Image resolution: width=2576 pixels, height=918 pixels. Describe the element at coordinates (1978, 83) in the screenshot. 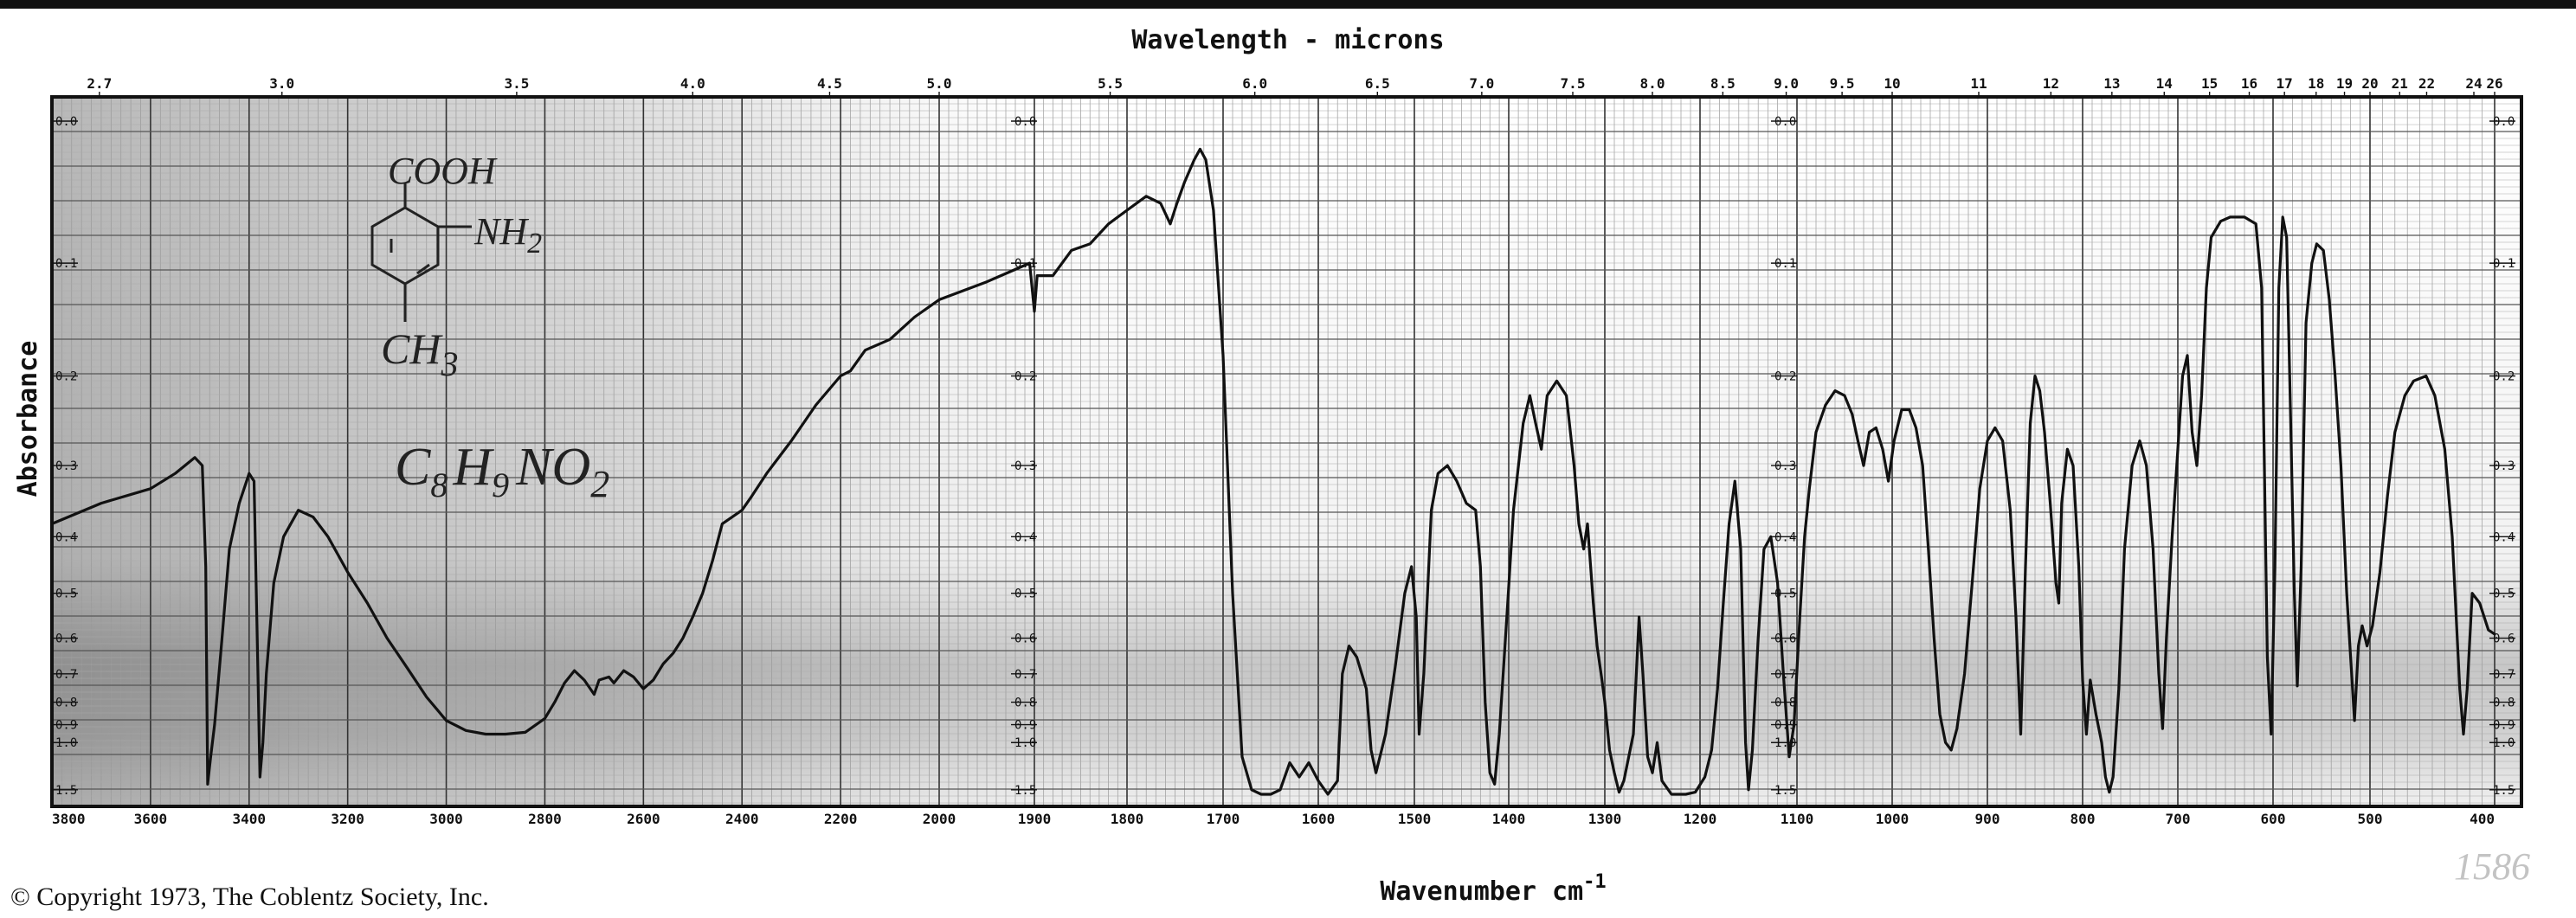

I see `micron-tick-label: 11` at that location.